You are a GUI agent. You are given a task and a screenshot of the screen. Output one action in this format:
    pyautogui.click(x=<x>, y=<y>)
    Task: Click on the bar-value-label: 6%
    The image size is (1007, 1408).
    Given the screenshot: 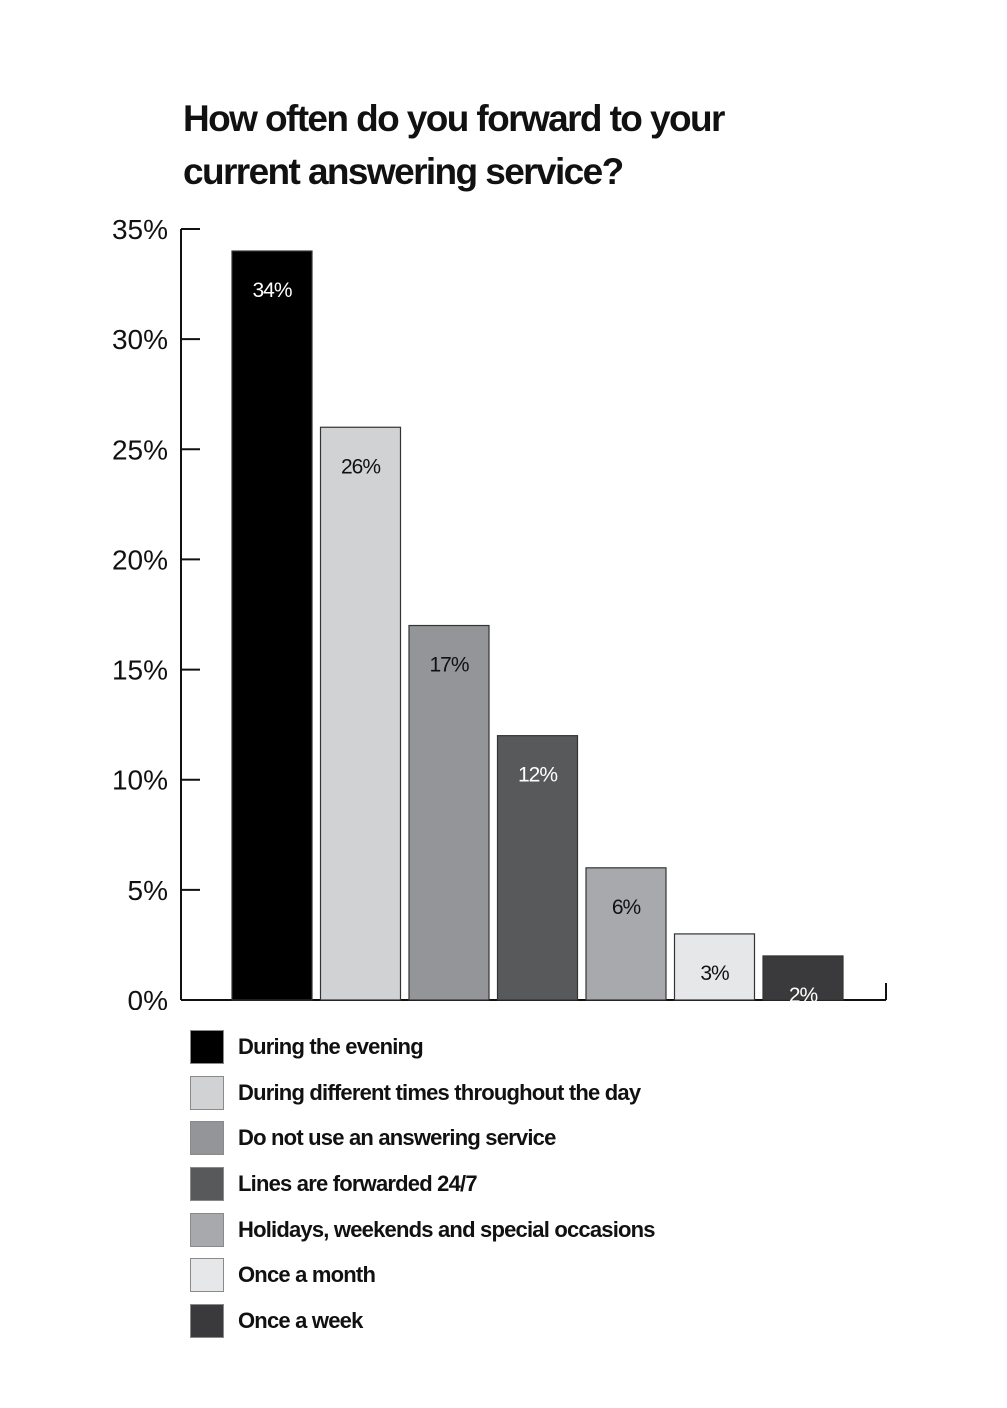 What is the action you would take?
    pyautogui.click(x=626, y=907)
    